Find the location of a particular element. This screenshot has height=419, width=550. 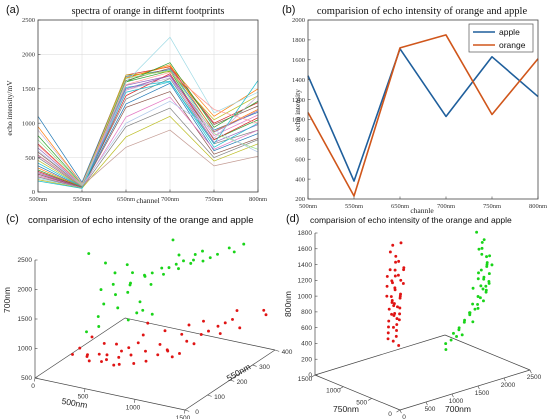

x-tick-label: 750nm is located at coordinates (492, 206).